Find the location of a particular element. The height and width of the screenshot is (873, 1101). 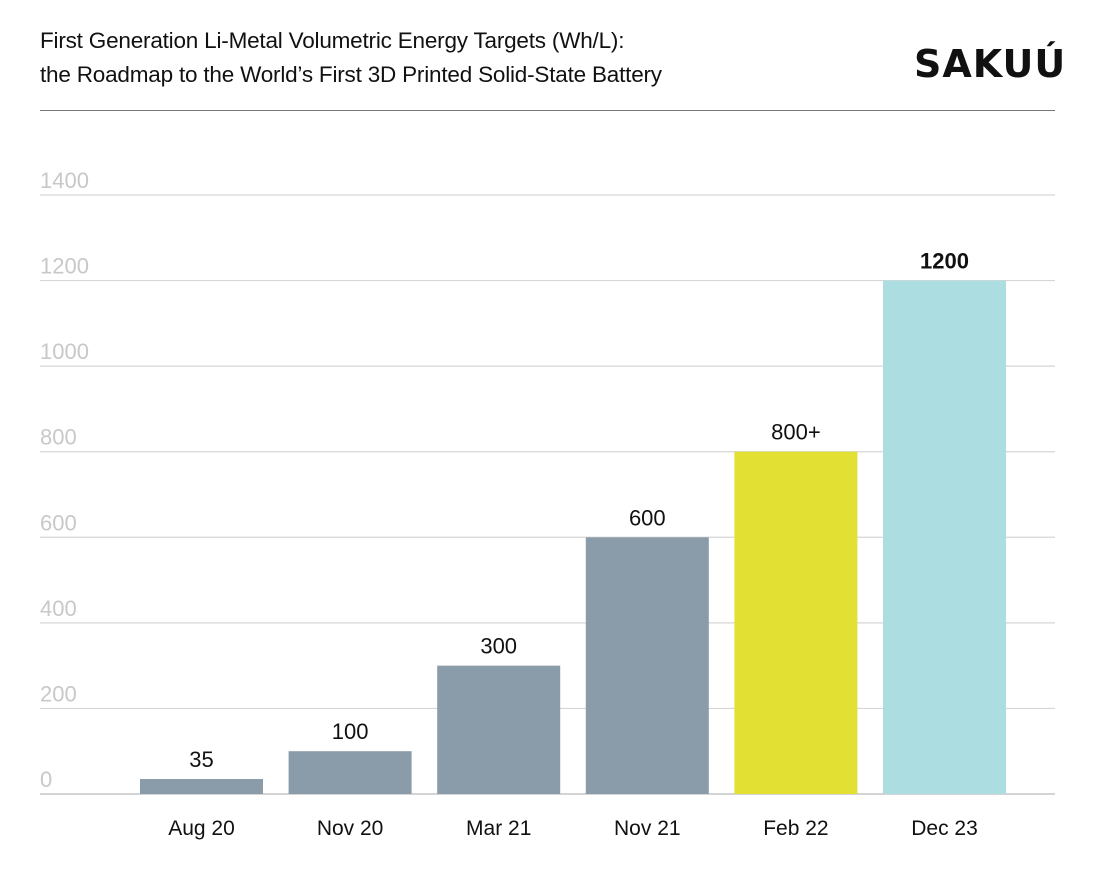

data-label: 600 is located at coordinates (647, 517).